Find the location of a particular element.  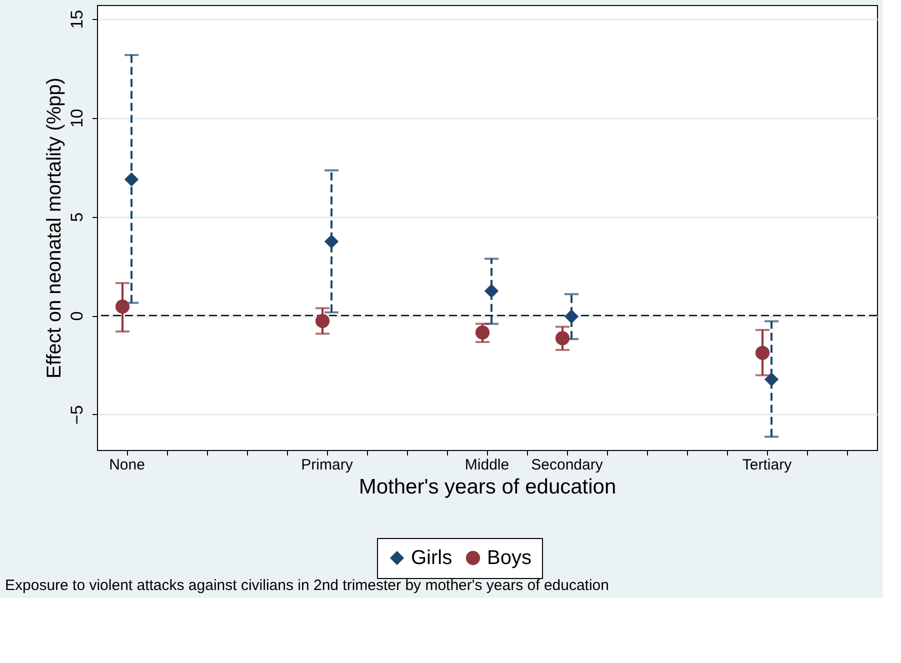

y-tick-label: 10 is located at coordinates (77, 118).